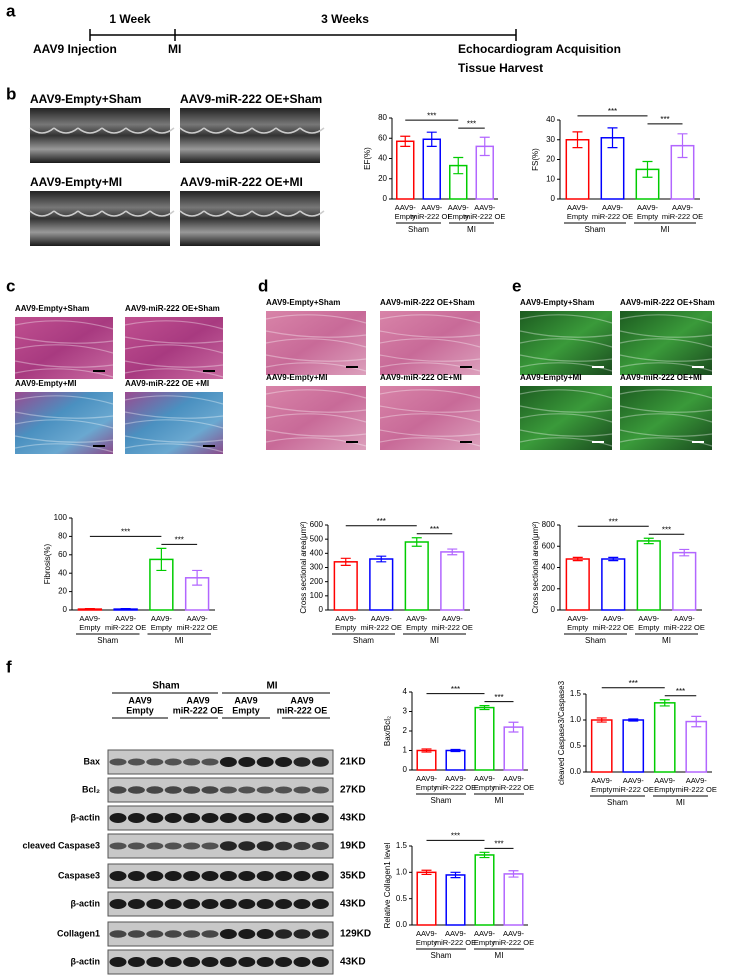 The image size is (731, 978). What do you see at coordinates (539, 49) in the screenshot?
I see `timeline-event: Echocardiogram Acquisition` at bounding box center [539, 49].